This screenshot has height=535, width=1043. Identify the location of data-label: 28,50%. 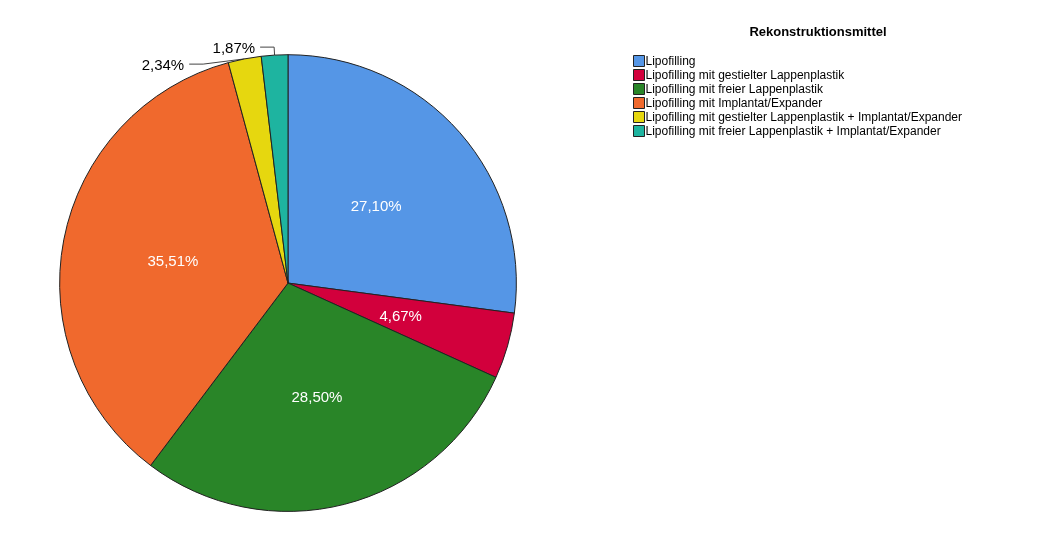
(317, 397).